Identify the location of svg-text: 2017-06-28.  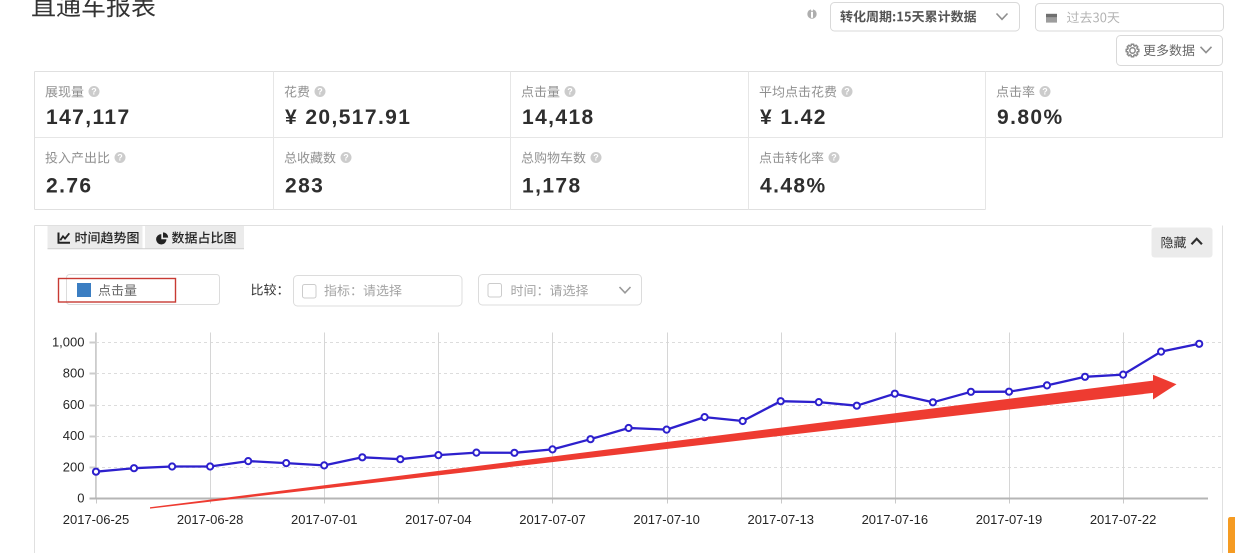
(210, 519).